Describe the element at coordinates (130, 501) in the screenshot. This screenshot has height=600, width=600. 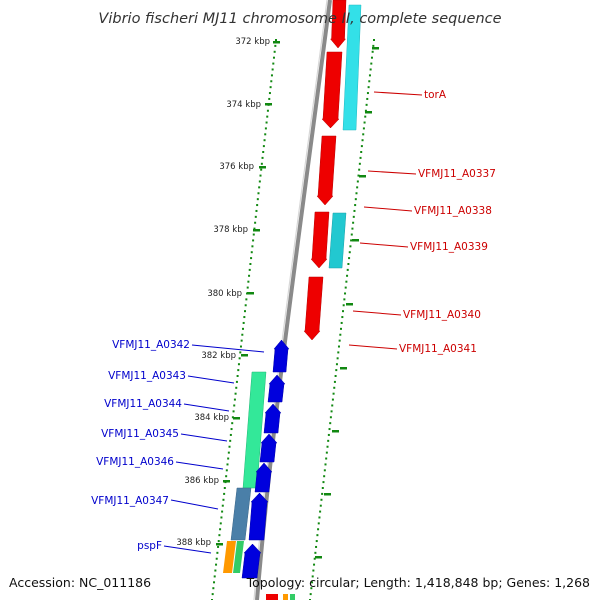
I see `gene-label-a0347: VFMJ11_A0347` at that location.